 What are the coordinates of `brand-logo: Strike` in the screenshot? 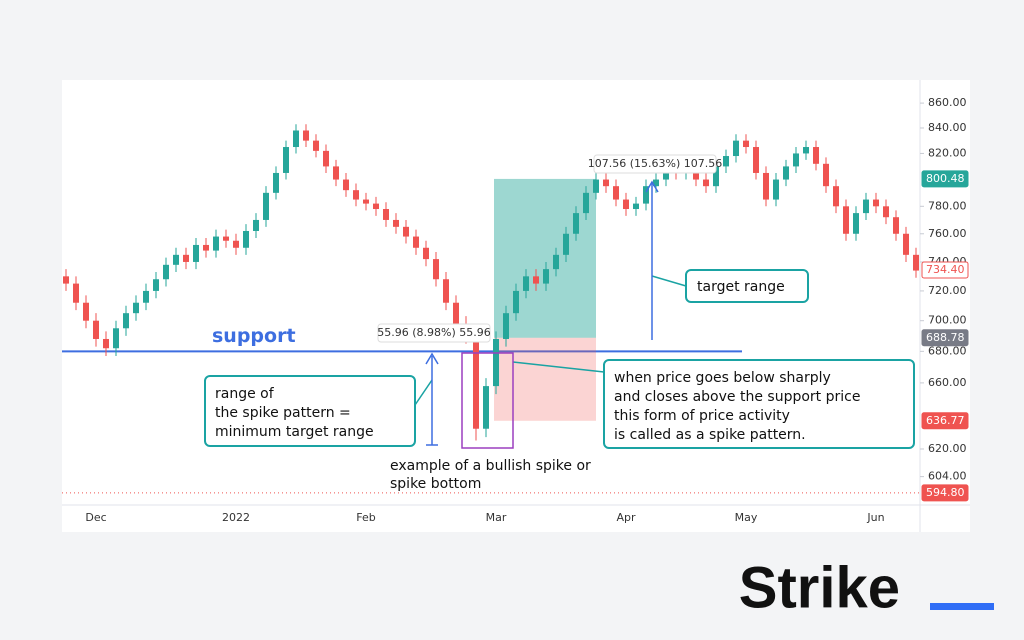 It's located at (819, 587).